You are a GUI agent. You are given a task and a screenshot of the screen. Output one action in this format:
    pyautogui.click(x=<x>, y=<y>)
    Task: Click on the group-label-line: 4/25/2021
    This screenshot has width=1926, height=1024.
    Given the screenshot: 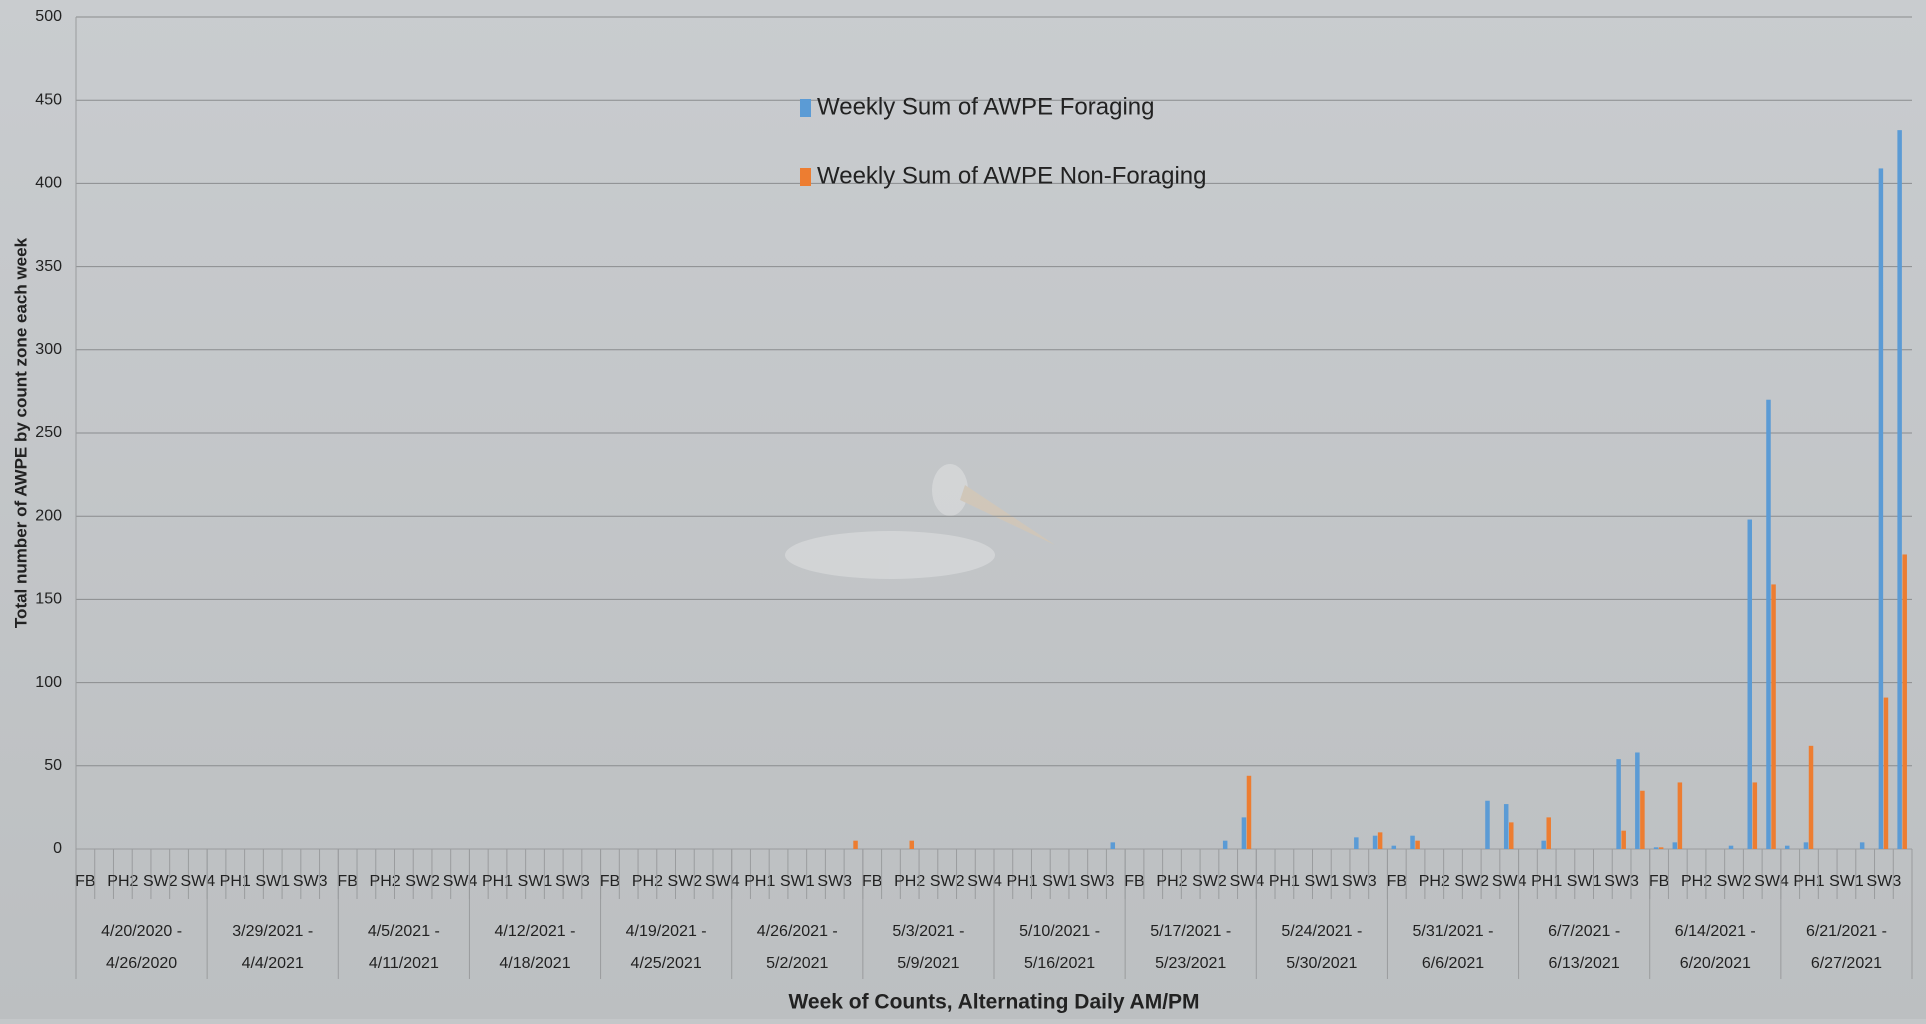 What is the action you would take?
    pyautogui.click(x=666, y=963)
    